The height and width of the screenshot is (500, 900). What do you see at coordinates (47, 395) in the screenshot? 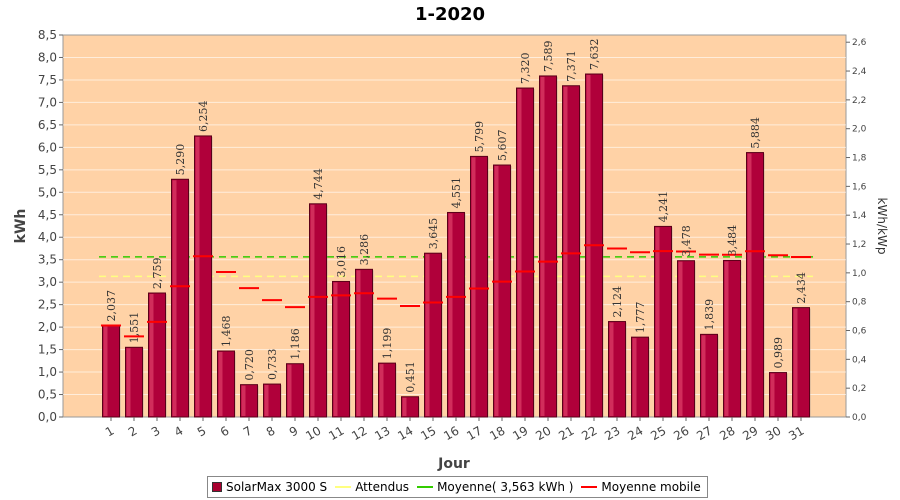
I see `y-tick-label: 0,5` at bounding box center [47, 395].